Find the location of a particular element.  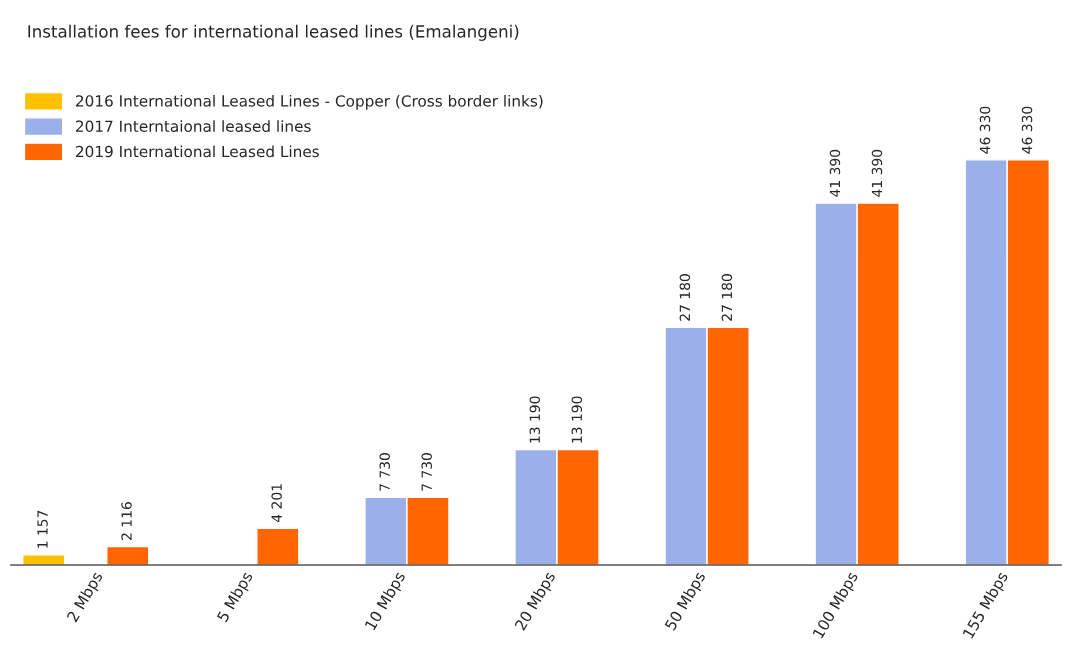

legend-label: 2017 Interntaional leased lines is located at coordinates (193, 126).